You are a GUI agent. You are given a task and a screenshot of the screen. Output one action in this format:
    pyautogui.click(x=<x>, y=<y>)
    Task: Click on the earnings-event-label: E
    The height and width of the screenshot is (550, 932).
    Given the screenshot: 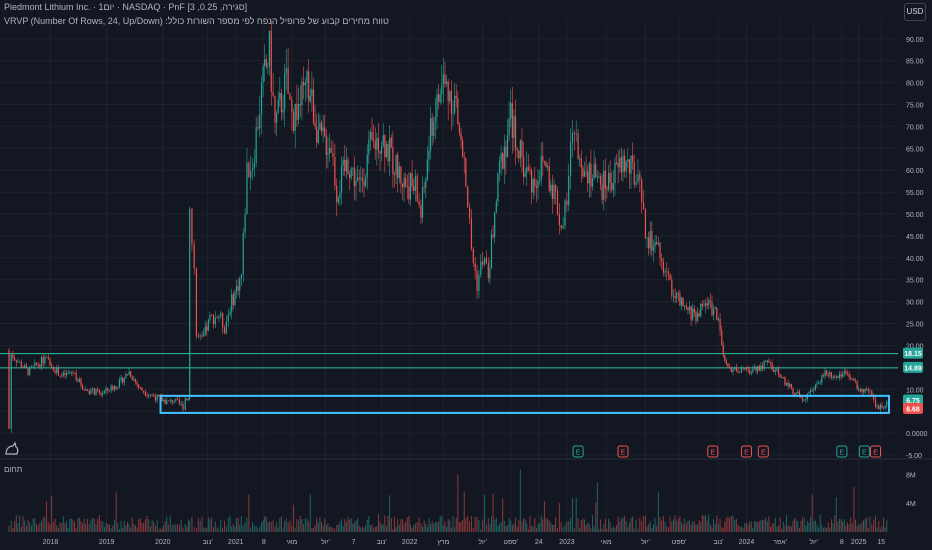 What is the action you would take?
    pyautogui.click(x=578, y=453)
    